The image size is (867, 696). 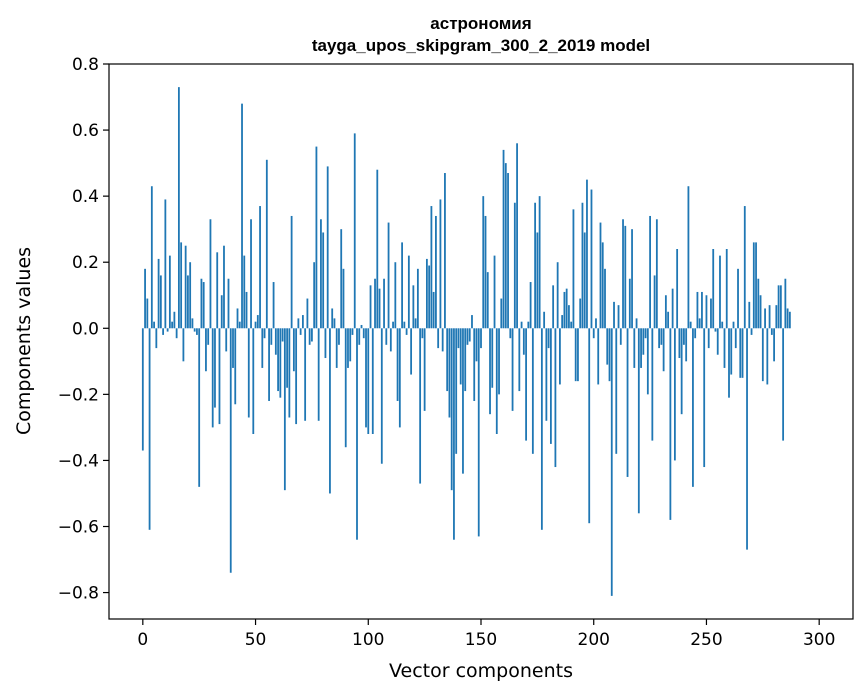 I want to click on chart-title: астрономия, so click(x=480, y=23).